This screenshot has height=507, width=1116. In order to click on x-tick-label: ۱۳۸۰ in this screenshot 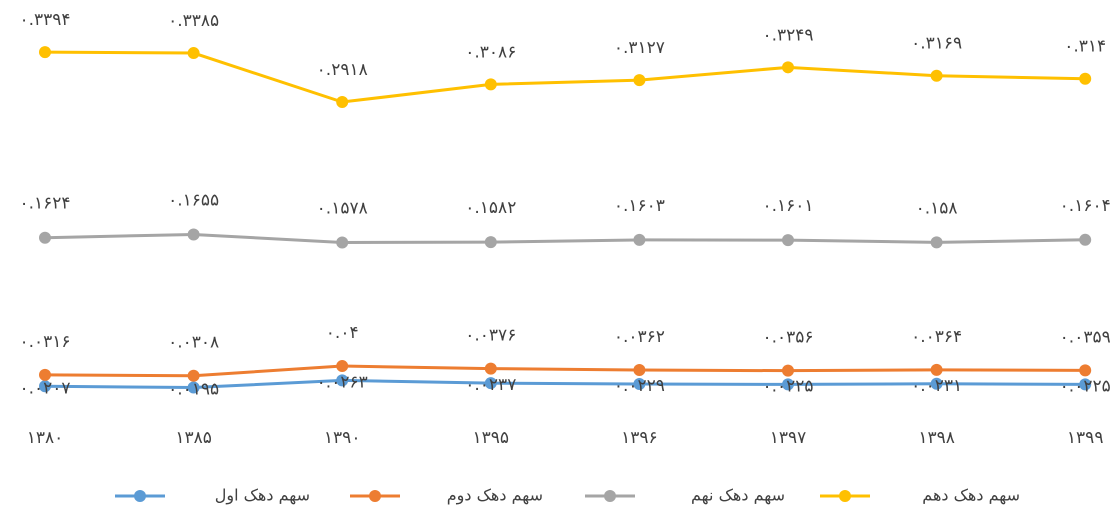, I will do `click(45, 438)`.